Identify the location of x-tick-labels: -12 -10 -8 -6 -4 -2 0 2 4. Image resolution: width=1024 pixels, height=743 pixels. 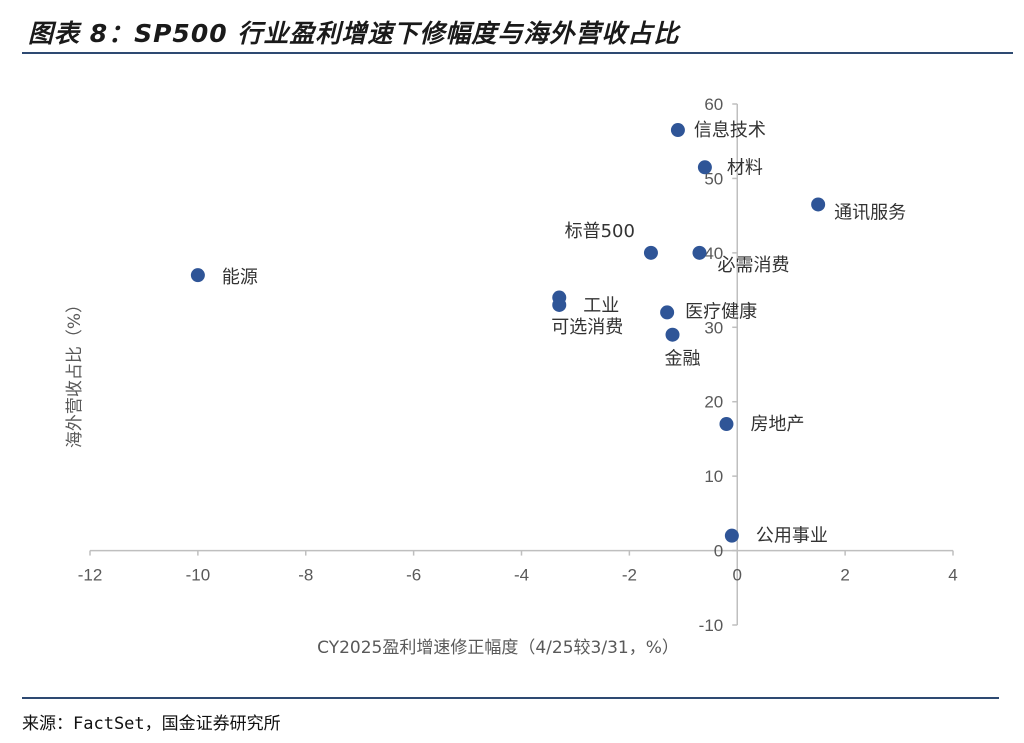
(518, 575).